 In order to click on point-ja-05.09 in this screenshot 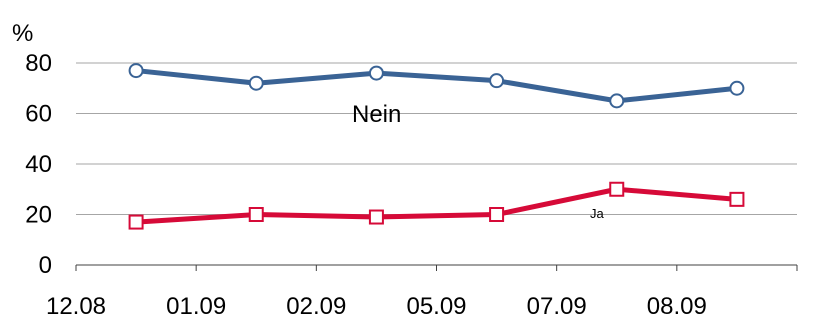, I will do `click(497, 214)`.